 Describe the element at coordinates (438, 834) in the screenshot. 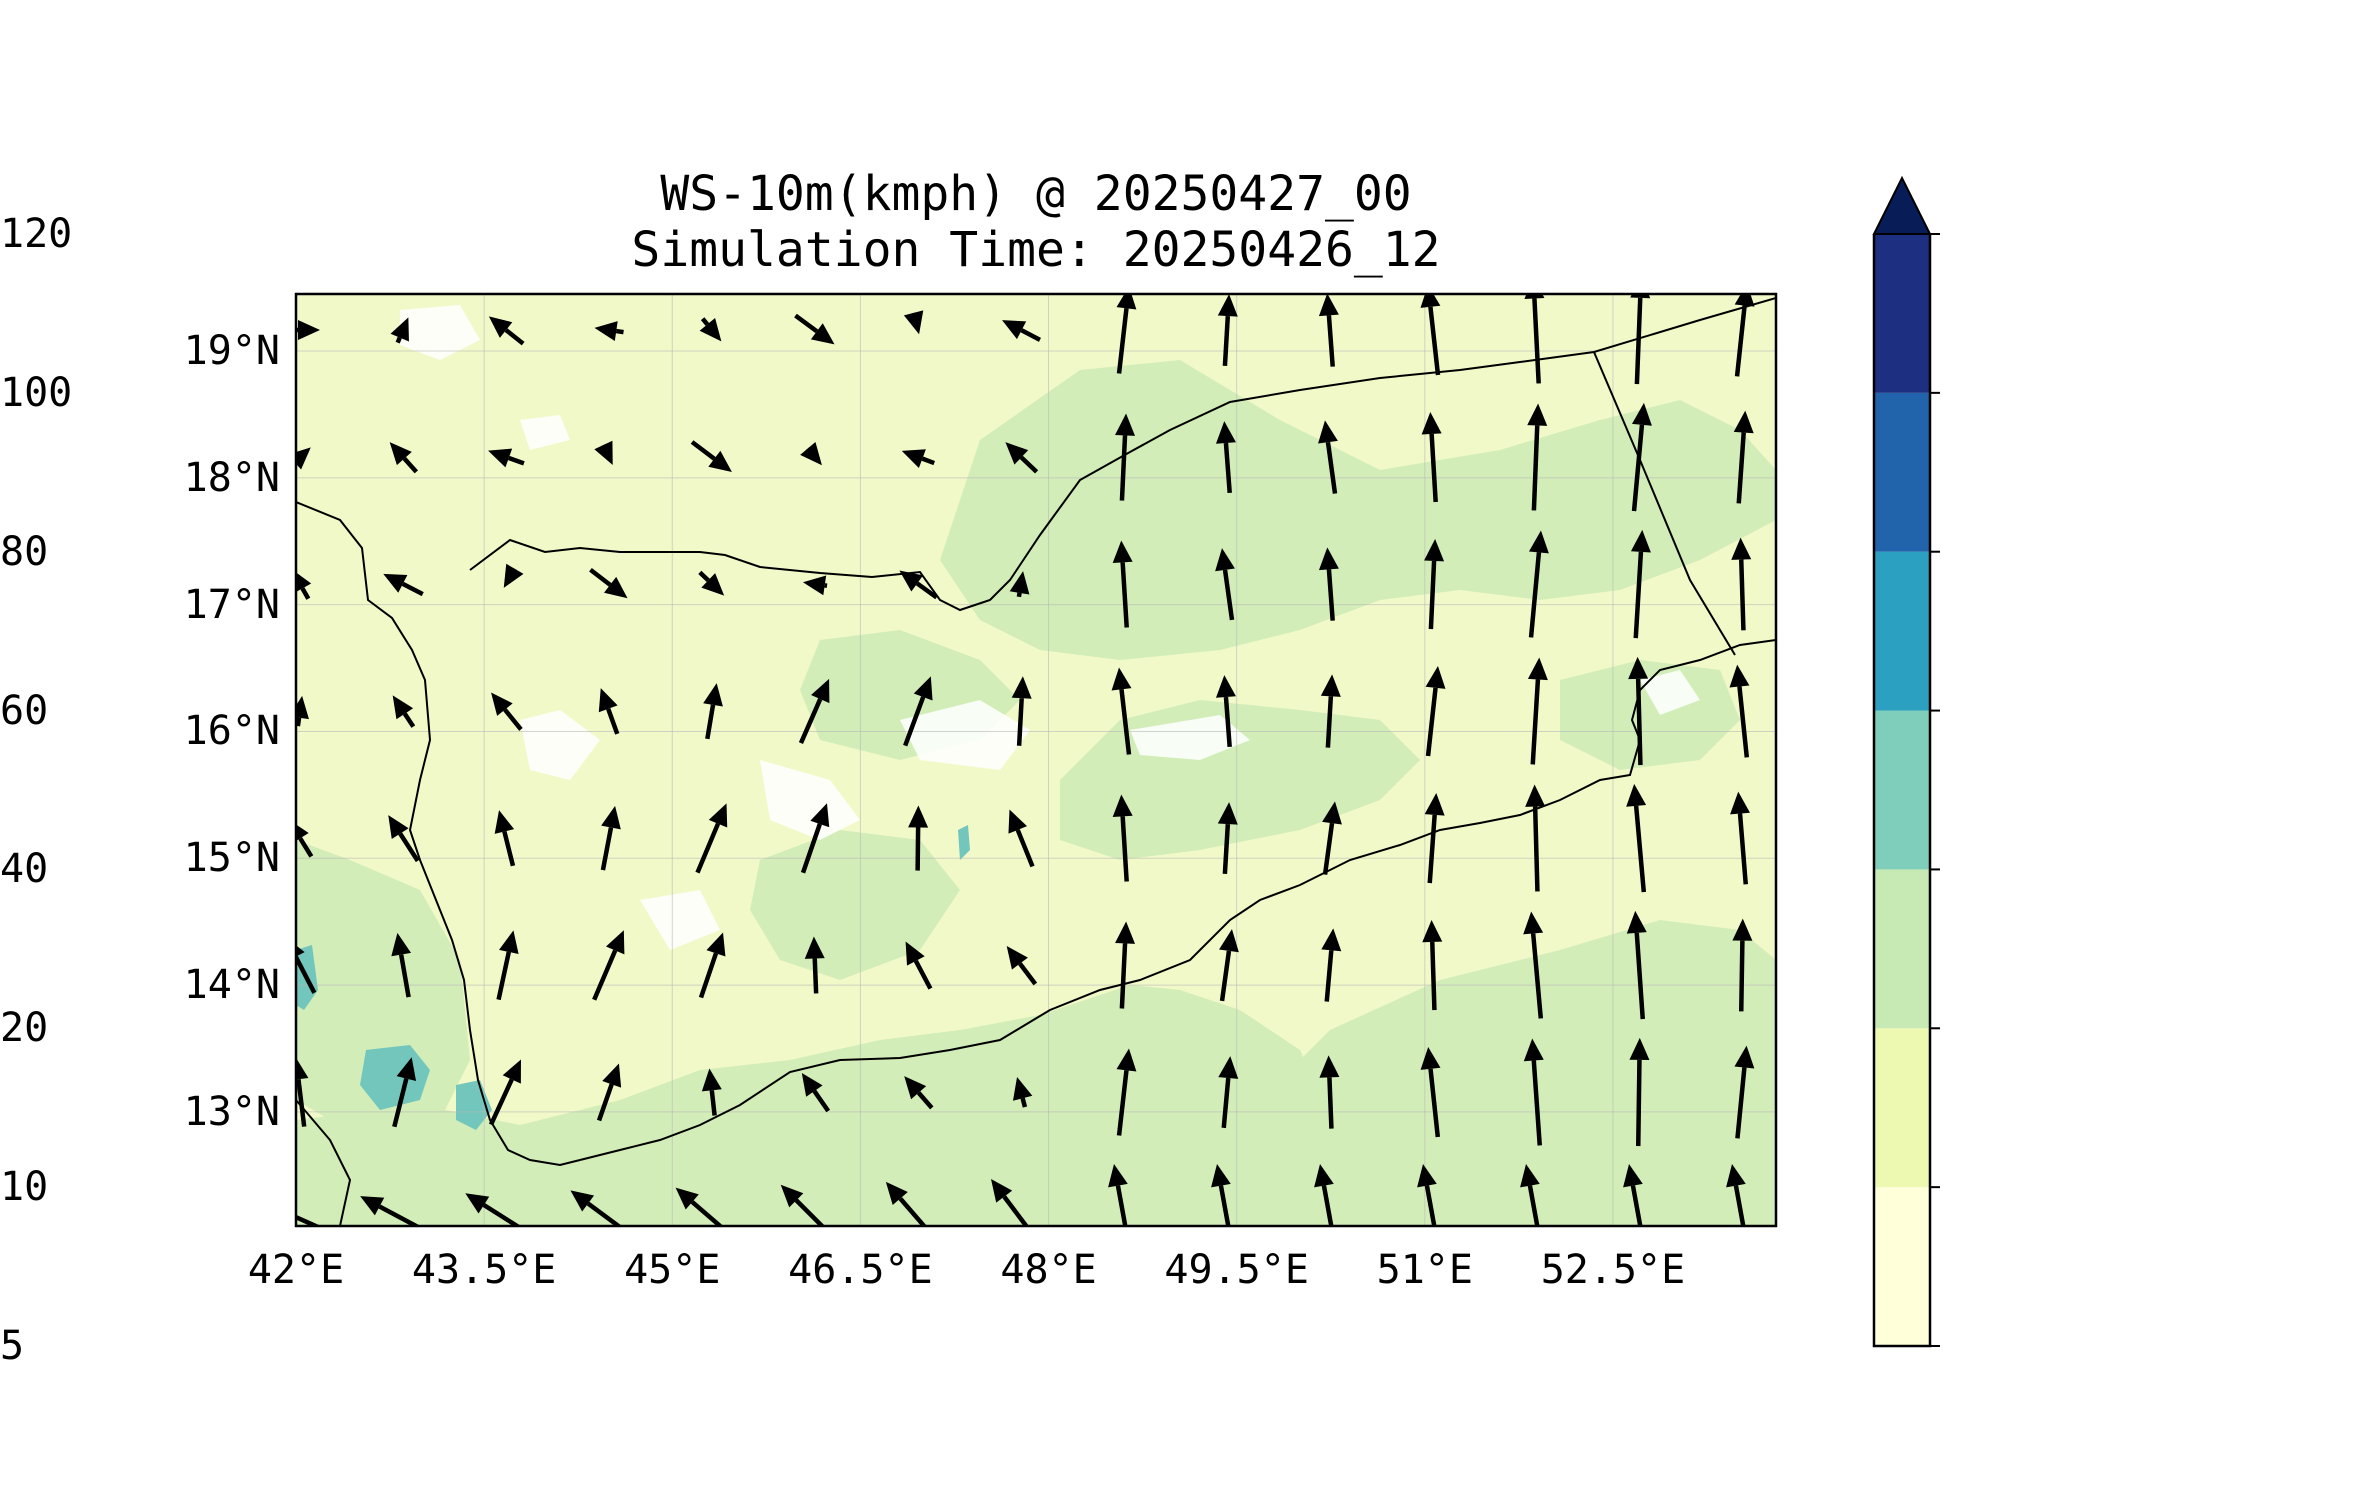

I see `coastline-red-sea` at that location.